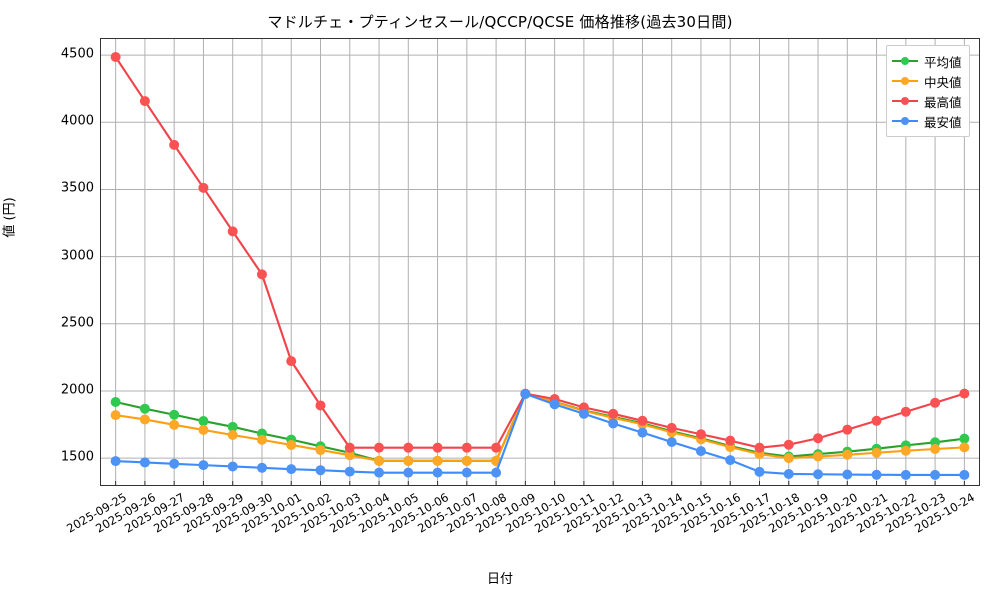 This screenshot has height=600, width=1000. What do you see at coordinates (77, 121) in the screenshot?
I see `y-tick-label: 4000` at bounding box center [77, 121].